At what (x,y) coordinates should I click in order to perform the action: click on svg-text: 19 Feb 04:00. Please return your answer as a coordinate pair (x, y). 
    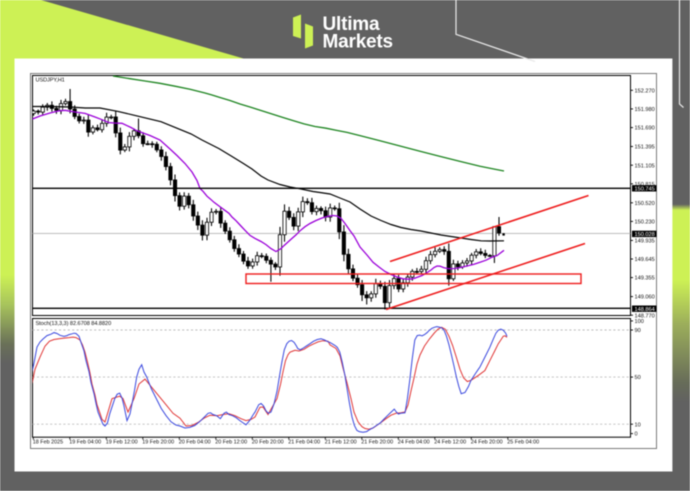
    Looking at the image, I should click on (85, 443).